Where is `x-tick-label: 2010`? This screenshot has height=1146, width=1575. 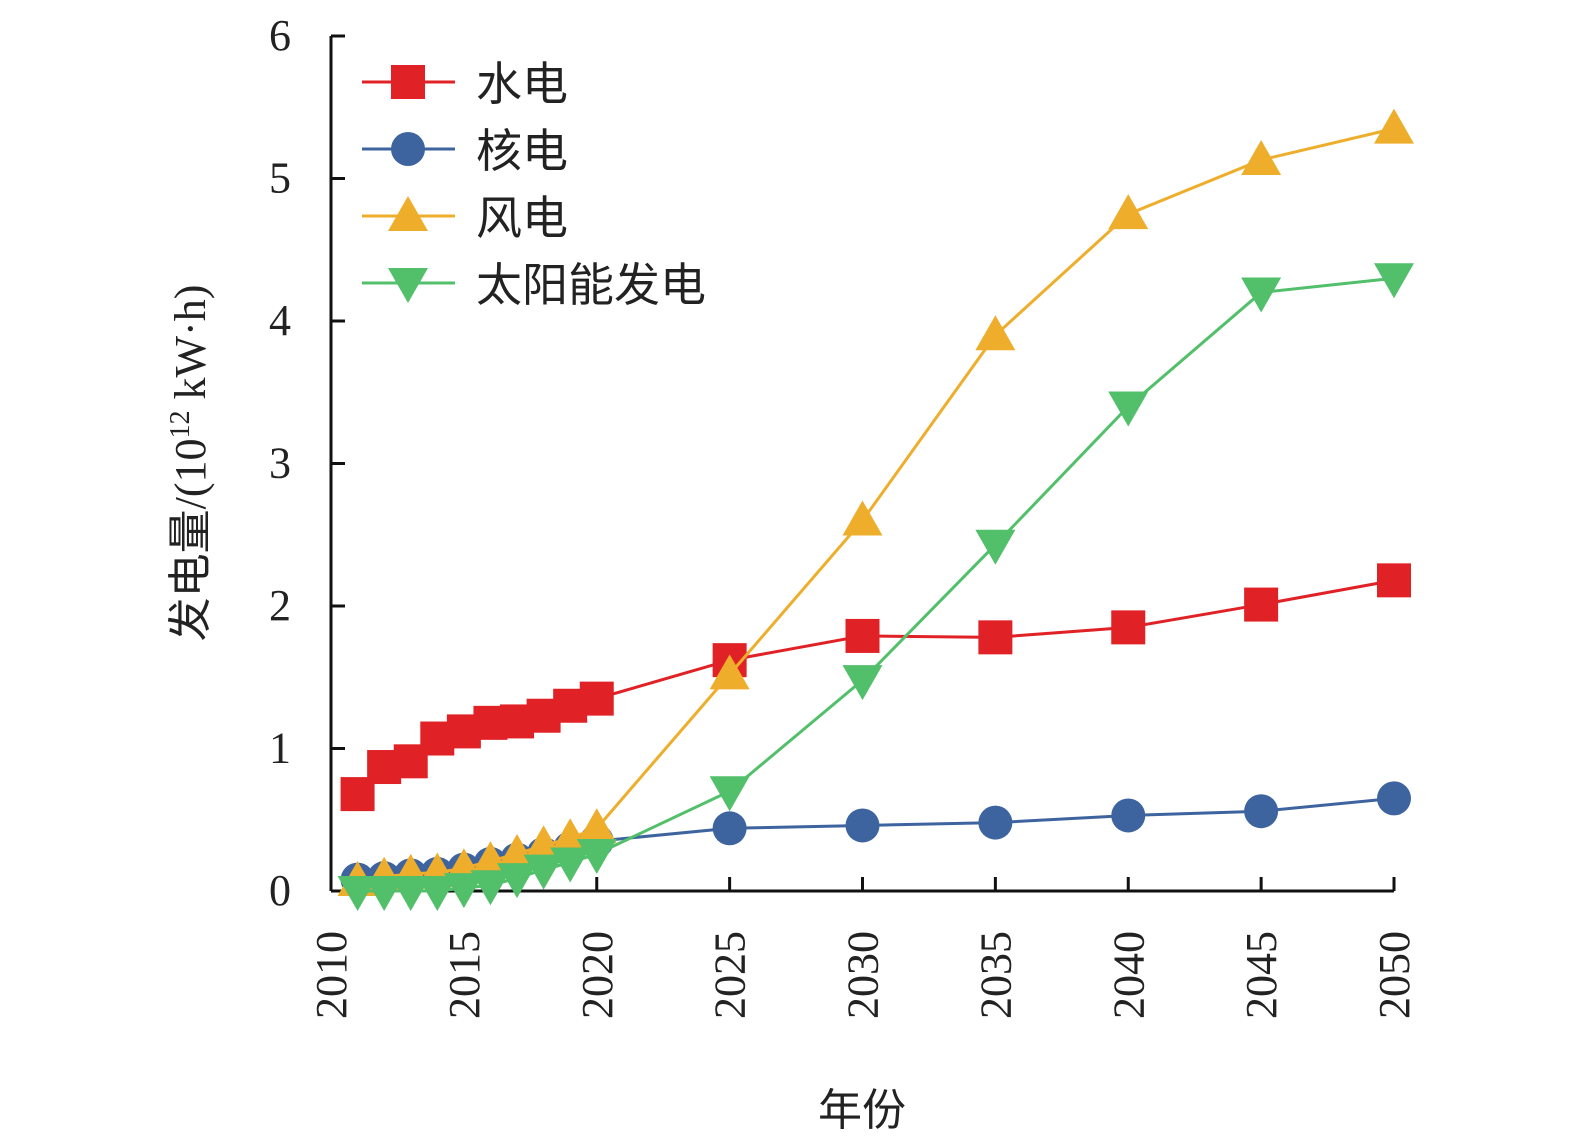
x-tick-label: 2010 is located at coordinates (331, 975).